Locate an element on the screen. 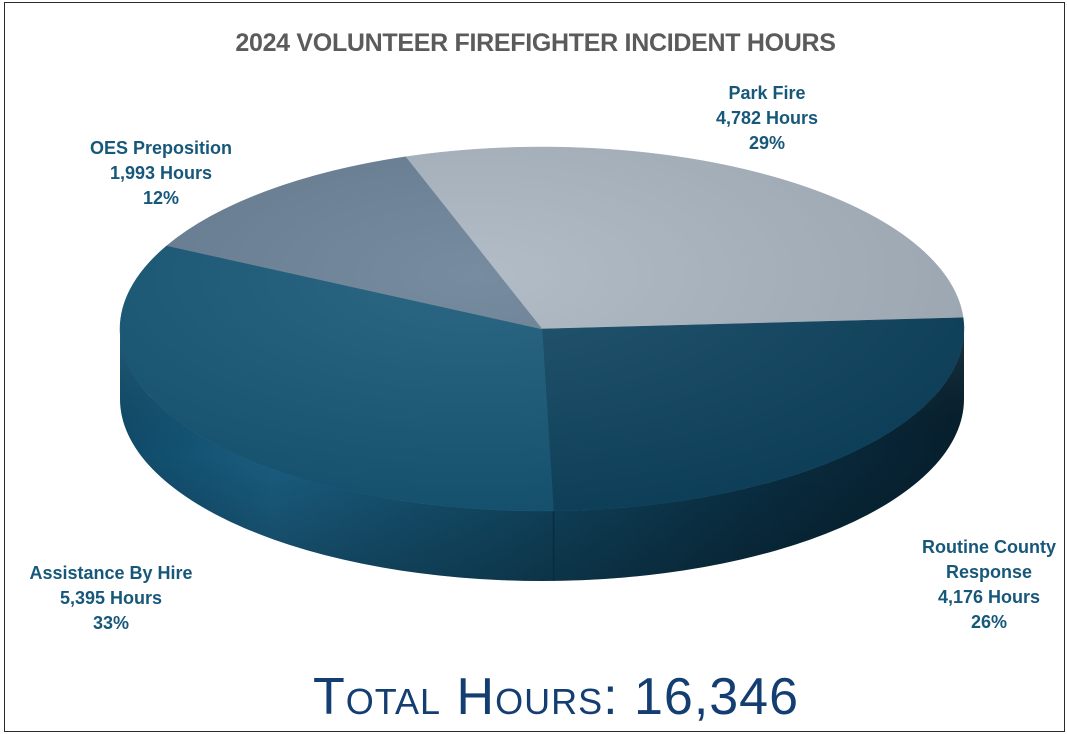 Image resolution: width=1067 pixels, height=734 pixels. slice-name: Park Fire is located at coordinates (767, 93).